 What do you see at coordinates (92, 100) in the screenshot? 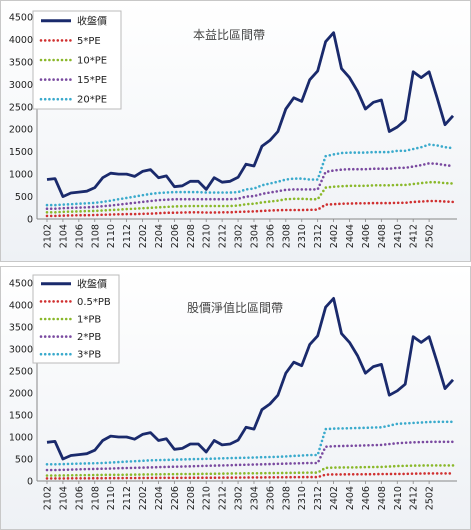
I see `legend-label: 20*PE` at bounding box center [92, 100].